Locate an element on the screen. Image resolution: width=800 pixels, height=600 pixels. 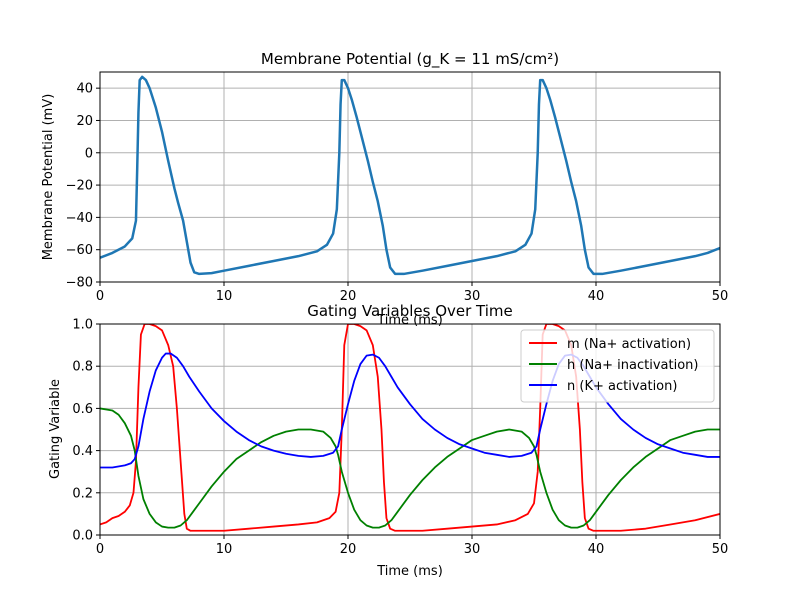
y-tick-label: −40 is located at coordinates (79, 218).